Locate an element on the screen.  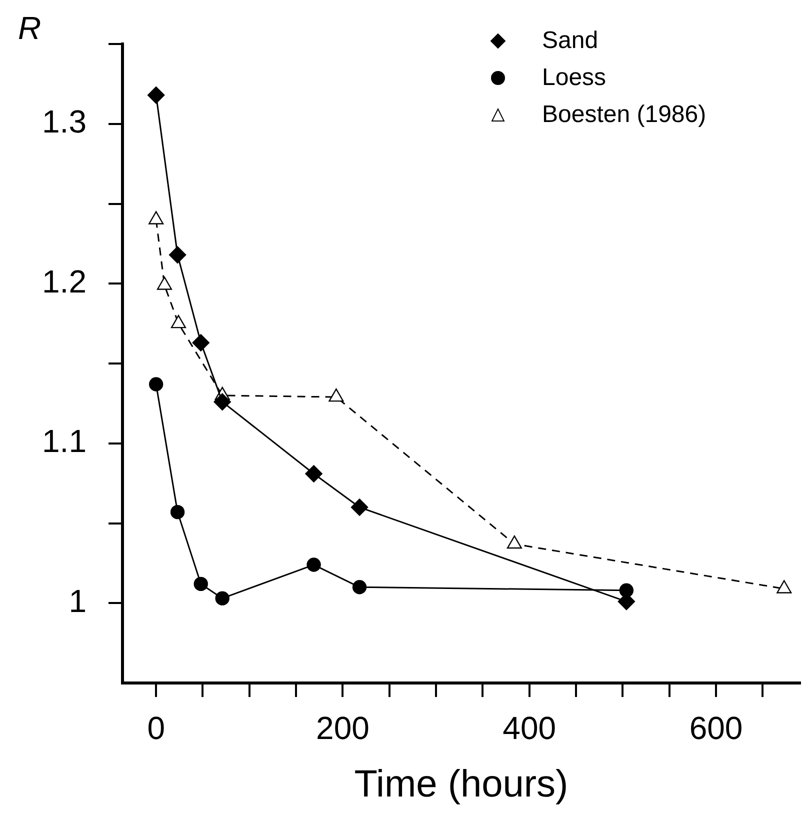
x-tick-label: 200 is located at coordinates (343, 728).